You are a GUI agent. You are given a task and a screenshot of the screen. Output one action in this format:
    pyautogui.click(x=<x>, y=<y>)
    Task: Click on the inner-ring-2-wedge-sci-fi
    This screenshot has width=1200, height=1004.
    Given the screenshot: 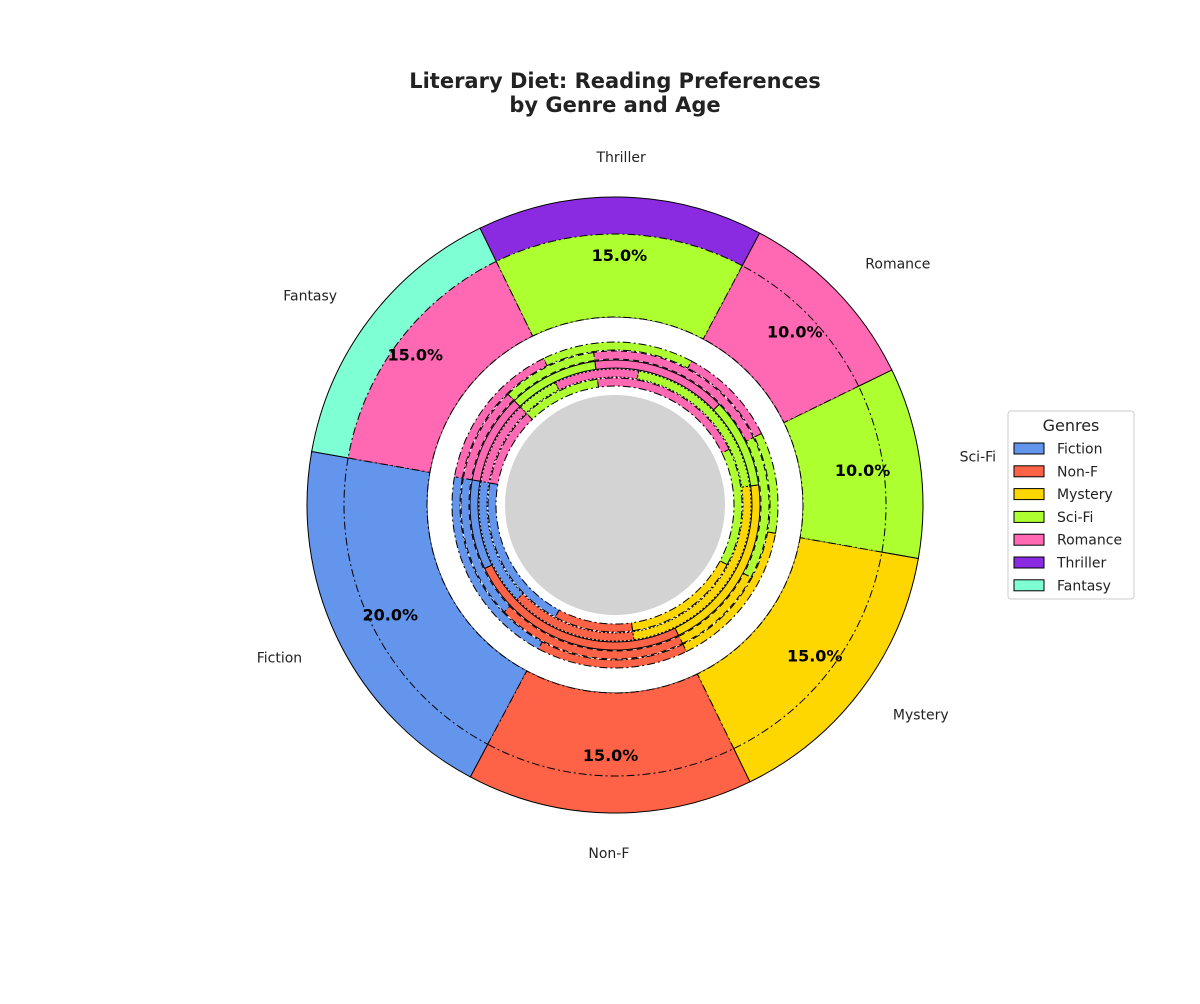 What is the action you would take?
    pyautogui.click(x=756, y=507)
    